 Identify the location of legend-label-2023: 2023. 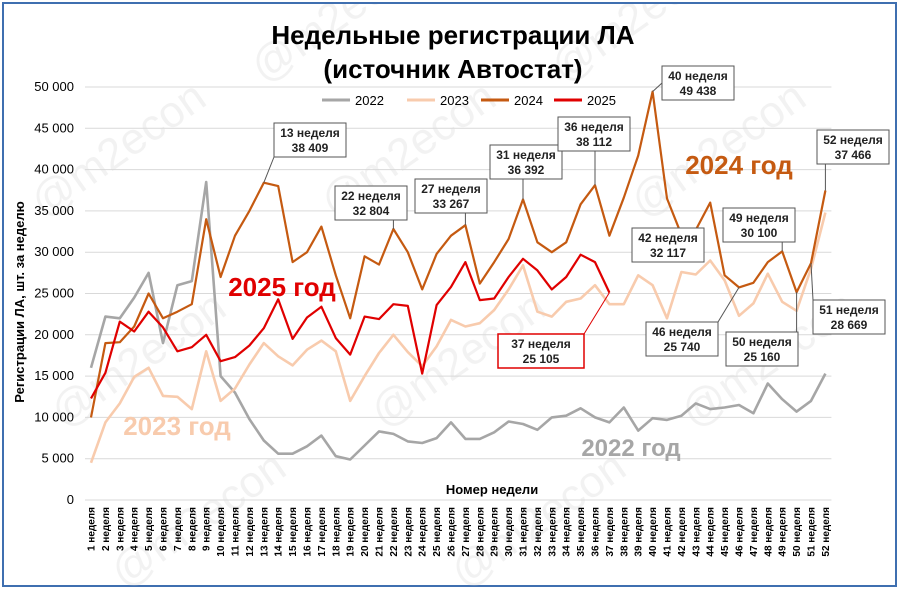
(454, 100).